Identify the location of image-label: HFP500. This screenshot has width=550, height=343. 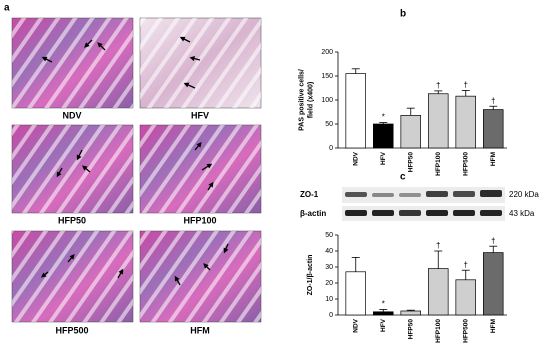
(71, 330).